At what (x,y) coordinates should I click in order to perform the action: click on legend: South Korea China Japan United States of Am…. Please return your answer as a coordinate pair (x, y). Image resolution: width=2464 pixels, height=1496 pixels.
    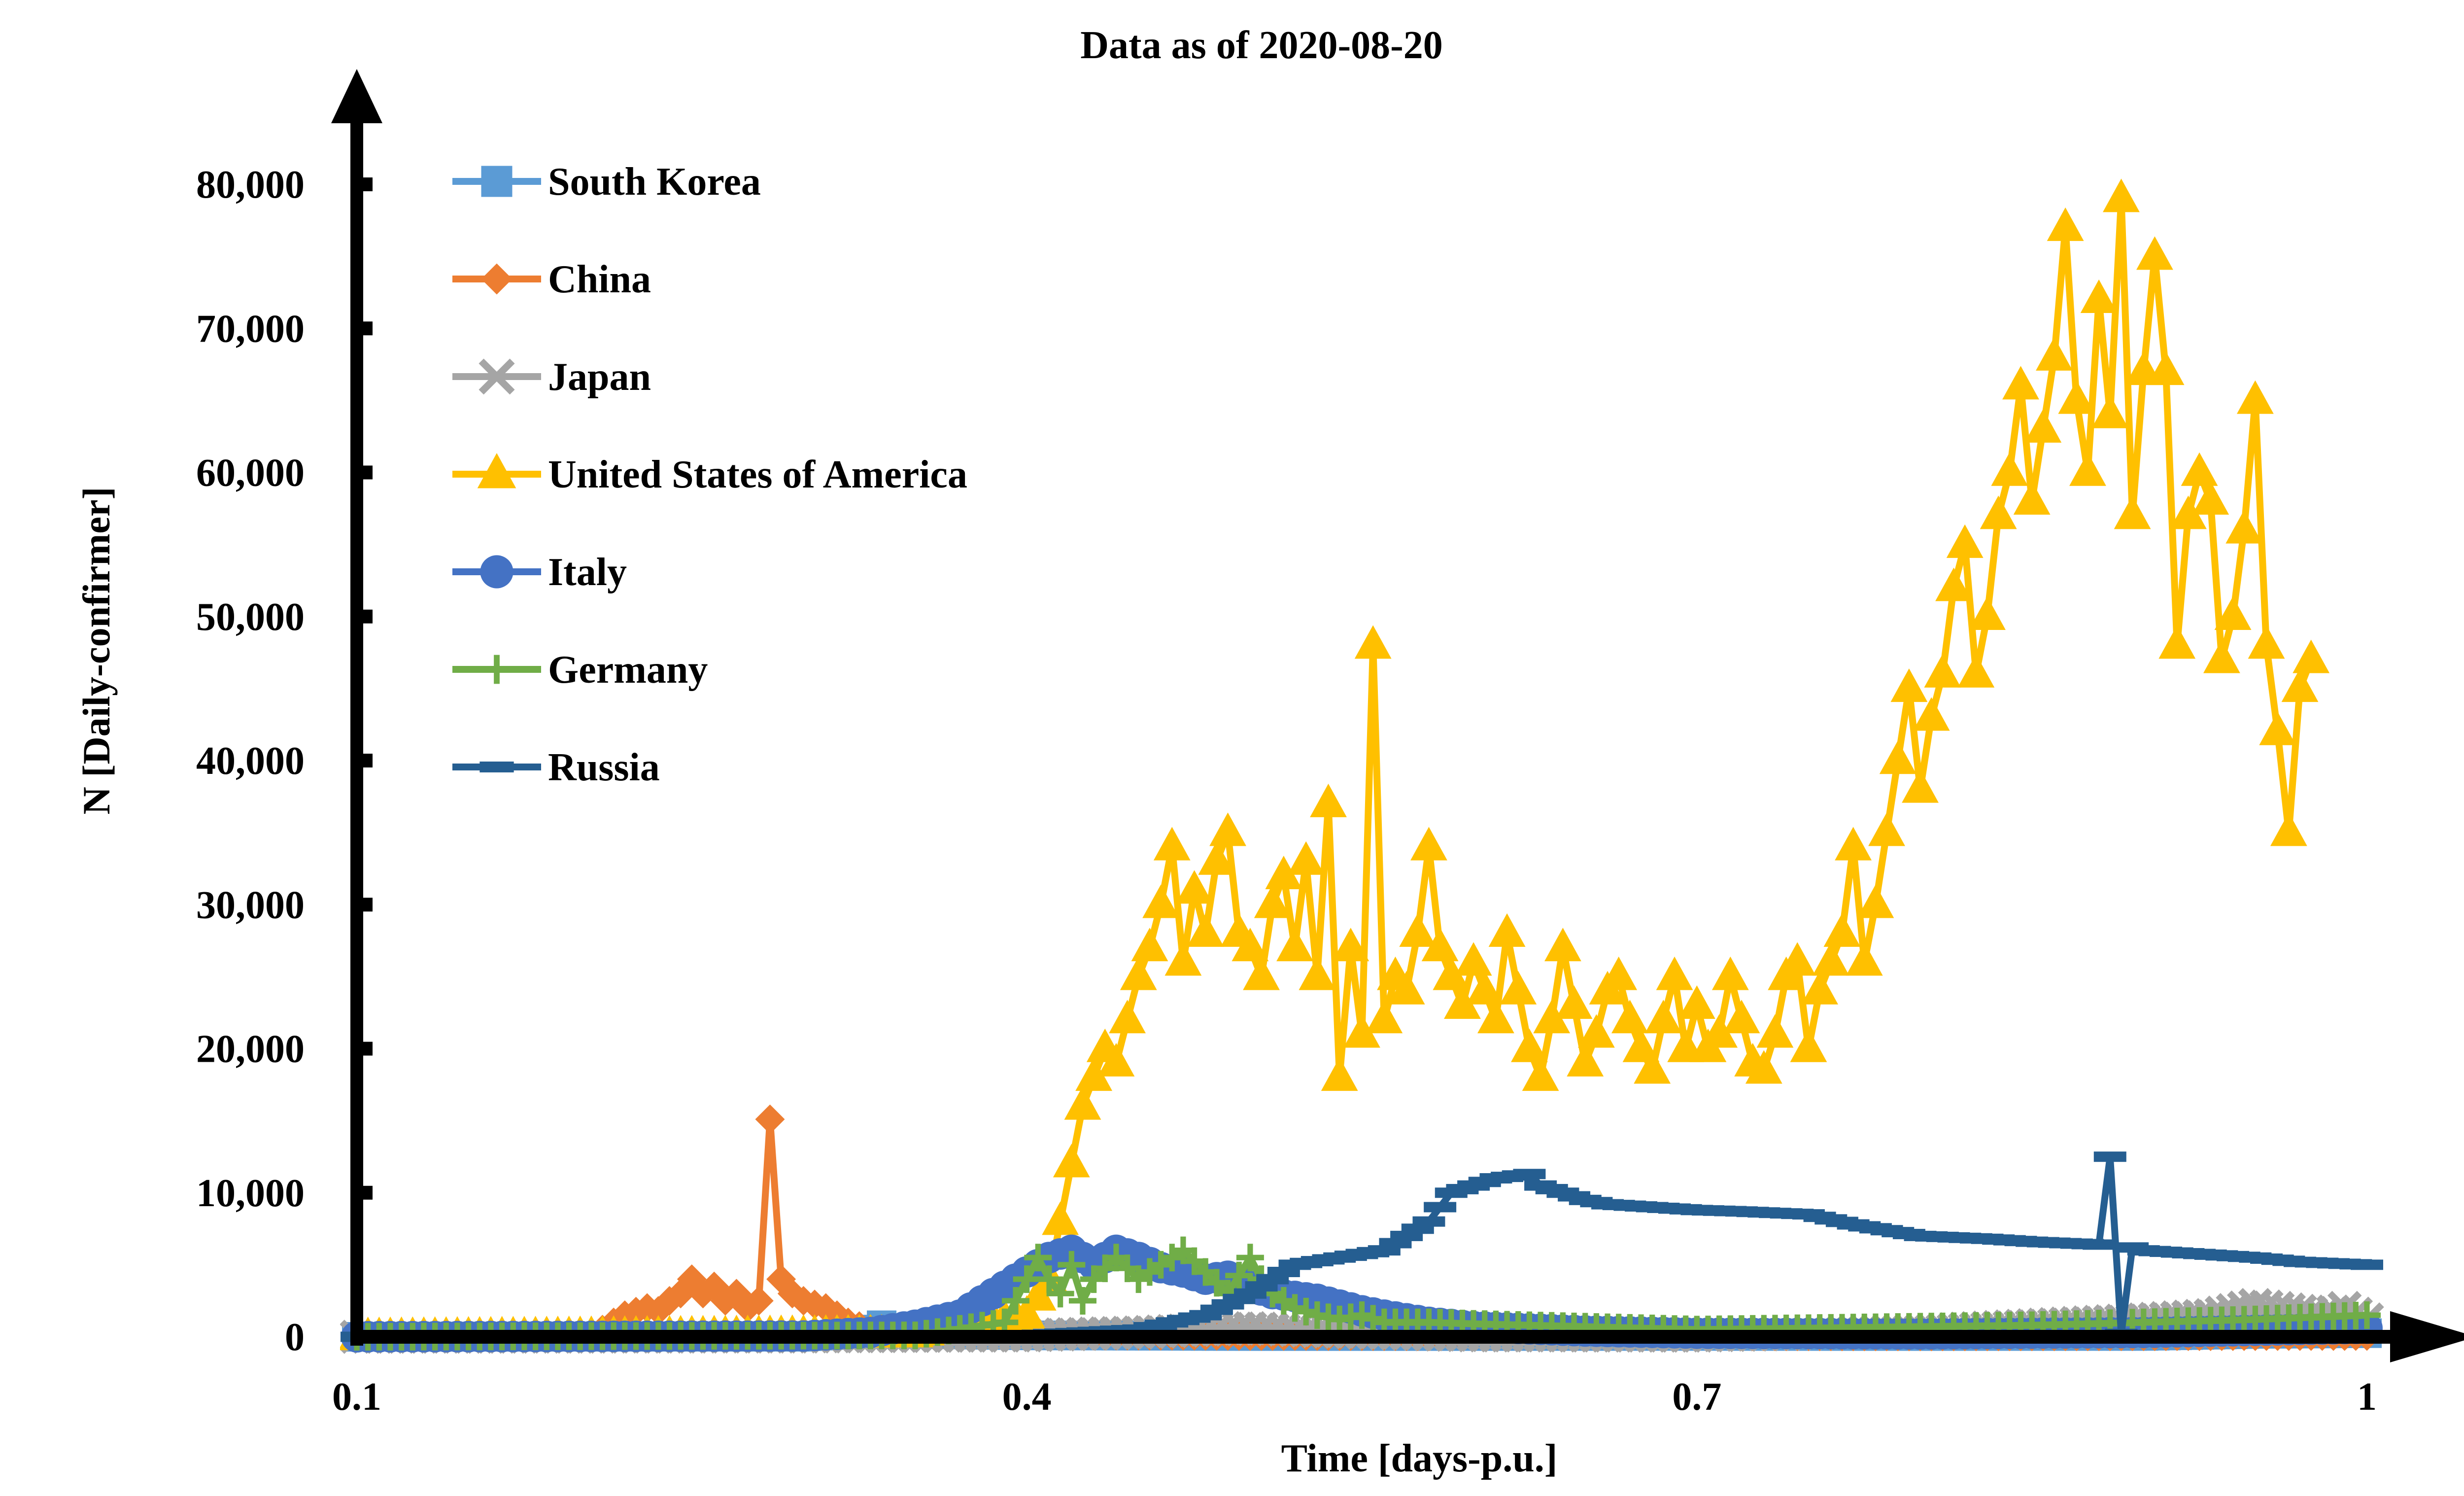
    Looking at the image, I should click on (709, 474).